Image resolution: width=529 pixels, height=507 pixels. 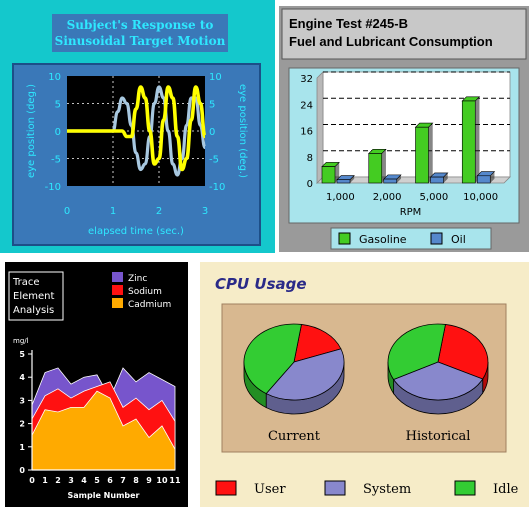 I want to click on chart-title-line: Engine Test #245-B, so click(x=348, y=23).